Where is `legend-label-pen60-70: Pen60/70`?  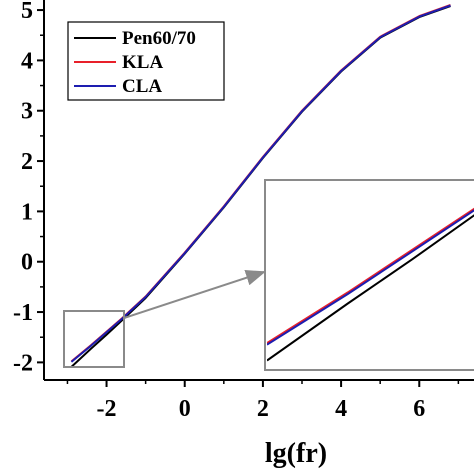
legend-label-pen60-70: Pen60/70 is located at coordinates (159, 38).